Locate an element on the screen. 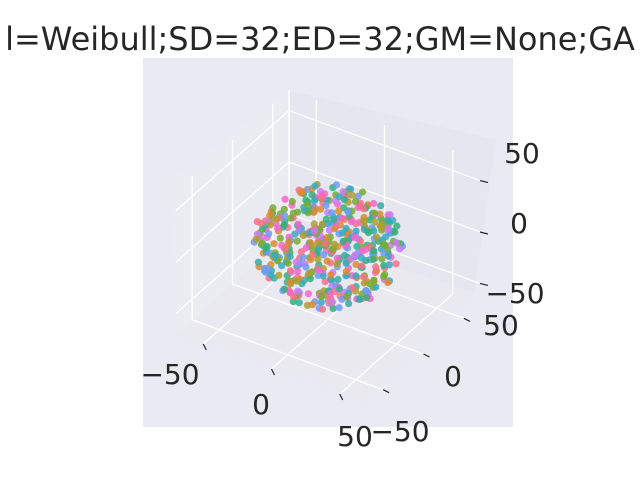 This screenshot has width=640, height=480. y-tick-label-neg50: −50 is located at coordinates (399, 431).